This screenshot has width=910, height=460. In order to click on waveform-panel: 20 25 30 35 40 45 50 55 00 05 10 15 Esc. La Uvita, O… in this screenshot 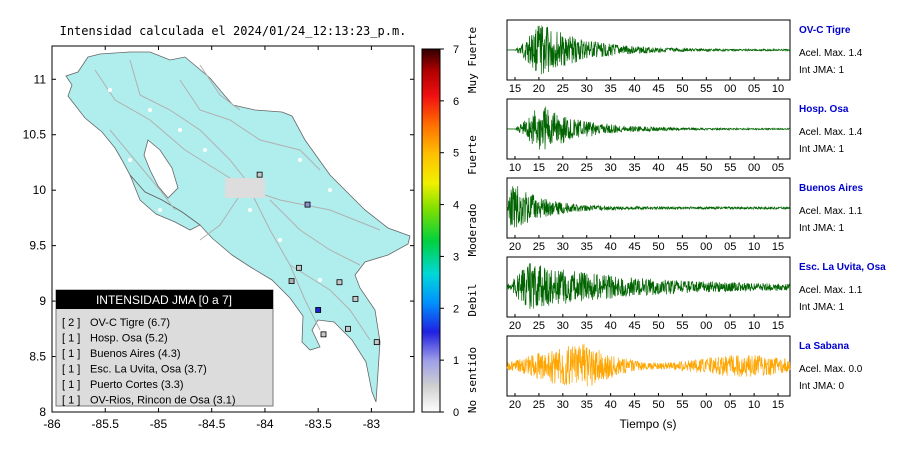, I will do `click(696, 294)`.